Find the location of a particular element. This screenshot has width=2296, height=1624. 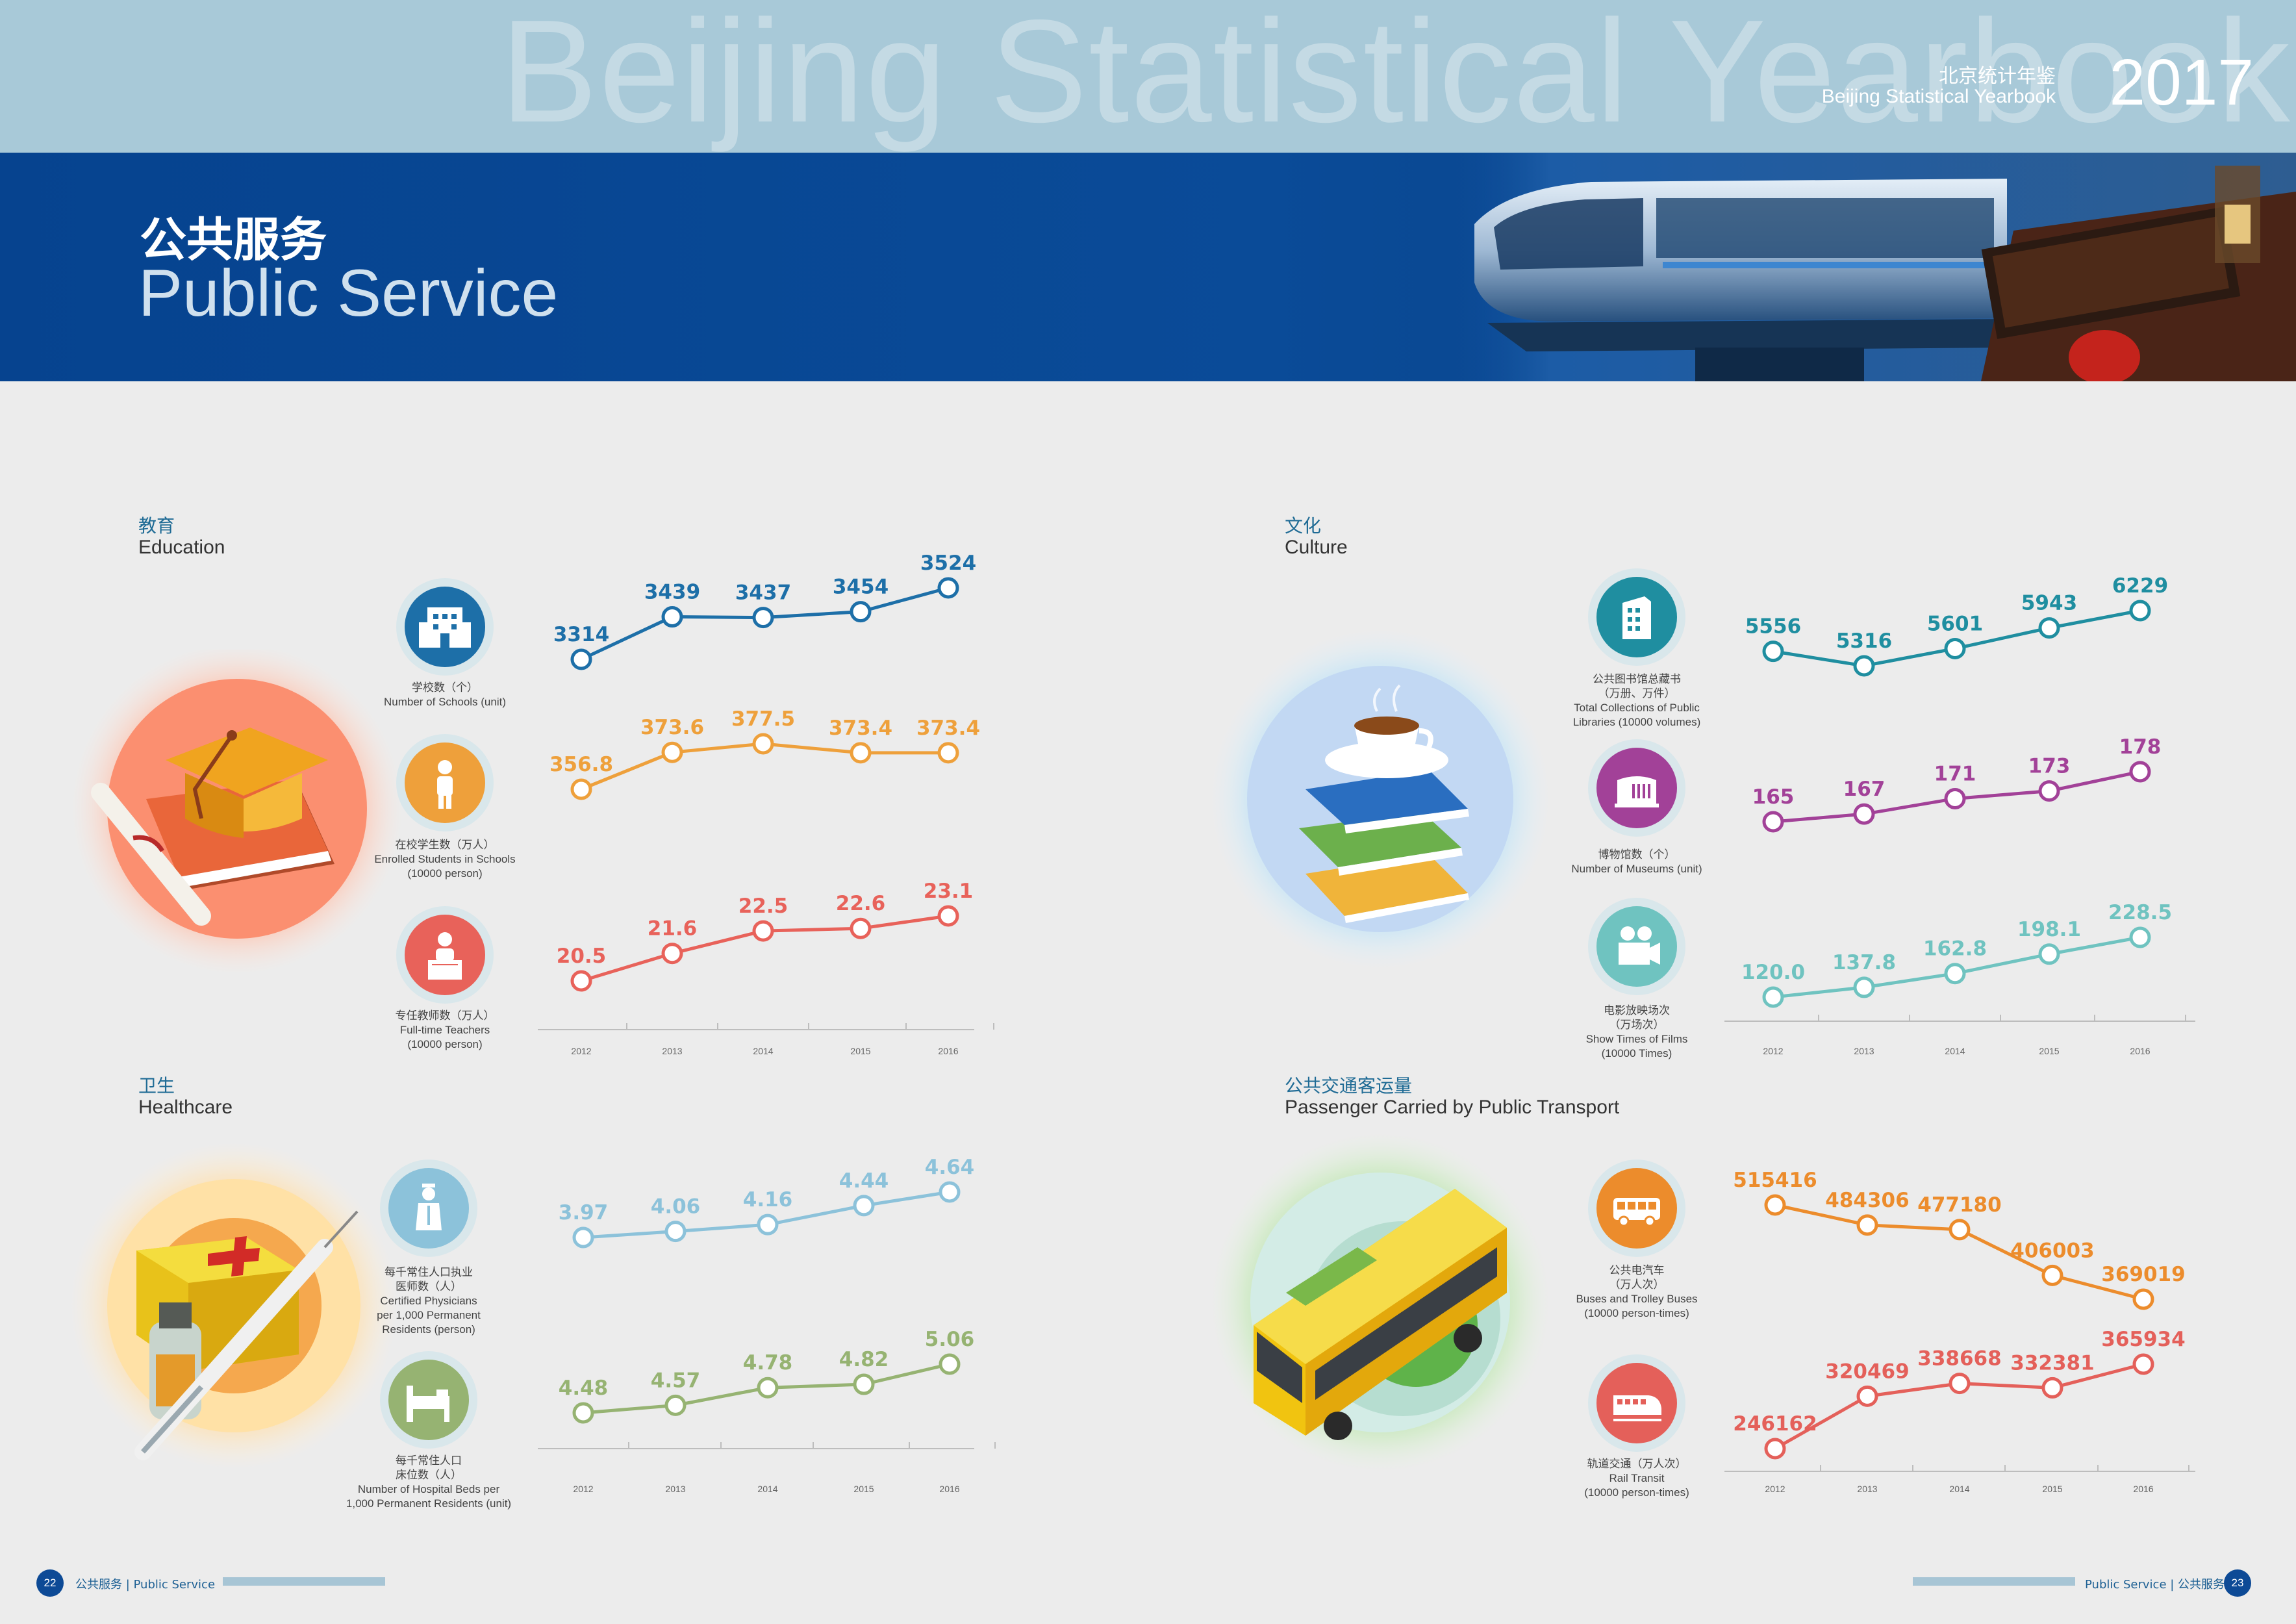

education-series-0-data-label: 3439 is located at coordinates (672, 592).